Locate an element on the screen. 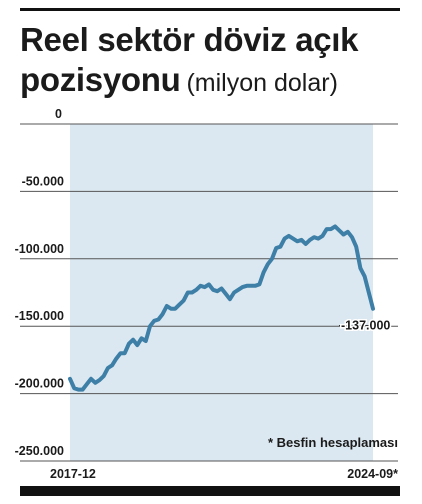 The width and height of the screenshot is (422, 504). title-main: pozisyonu is located at coordinates (100, 79).